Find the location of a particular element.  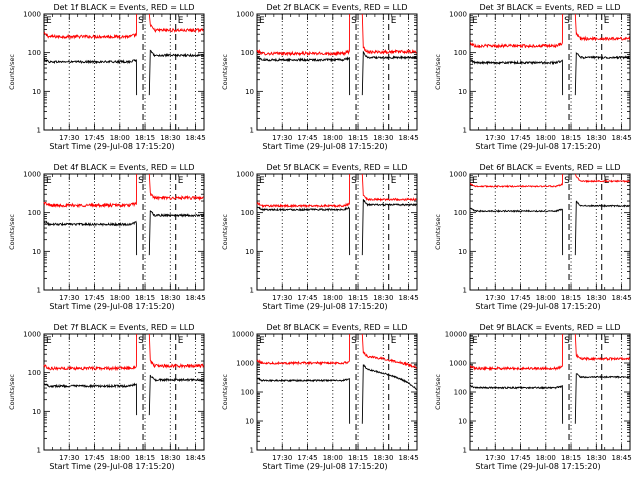

chart-title: Det 3f BLACK = Events, RED = LLD is located at coordinates (549, 7).